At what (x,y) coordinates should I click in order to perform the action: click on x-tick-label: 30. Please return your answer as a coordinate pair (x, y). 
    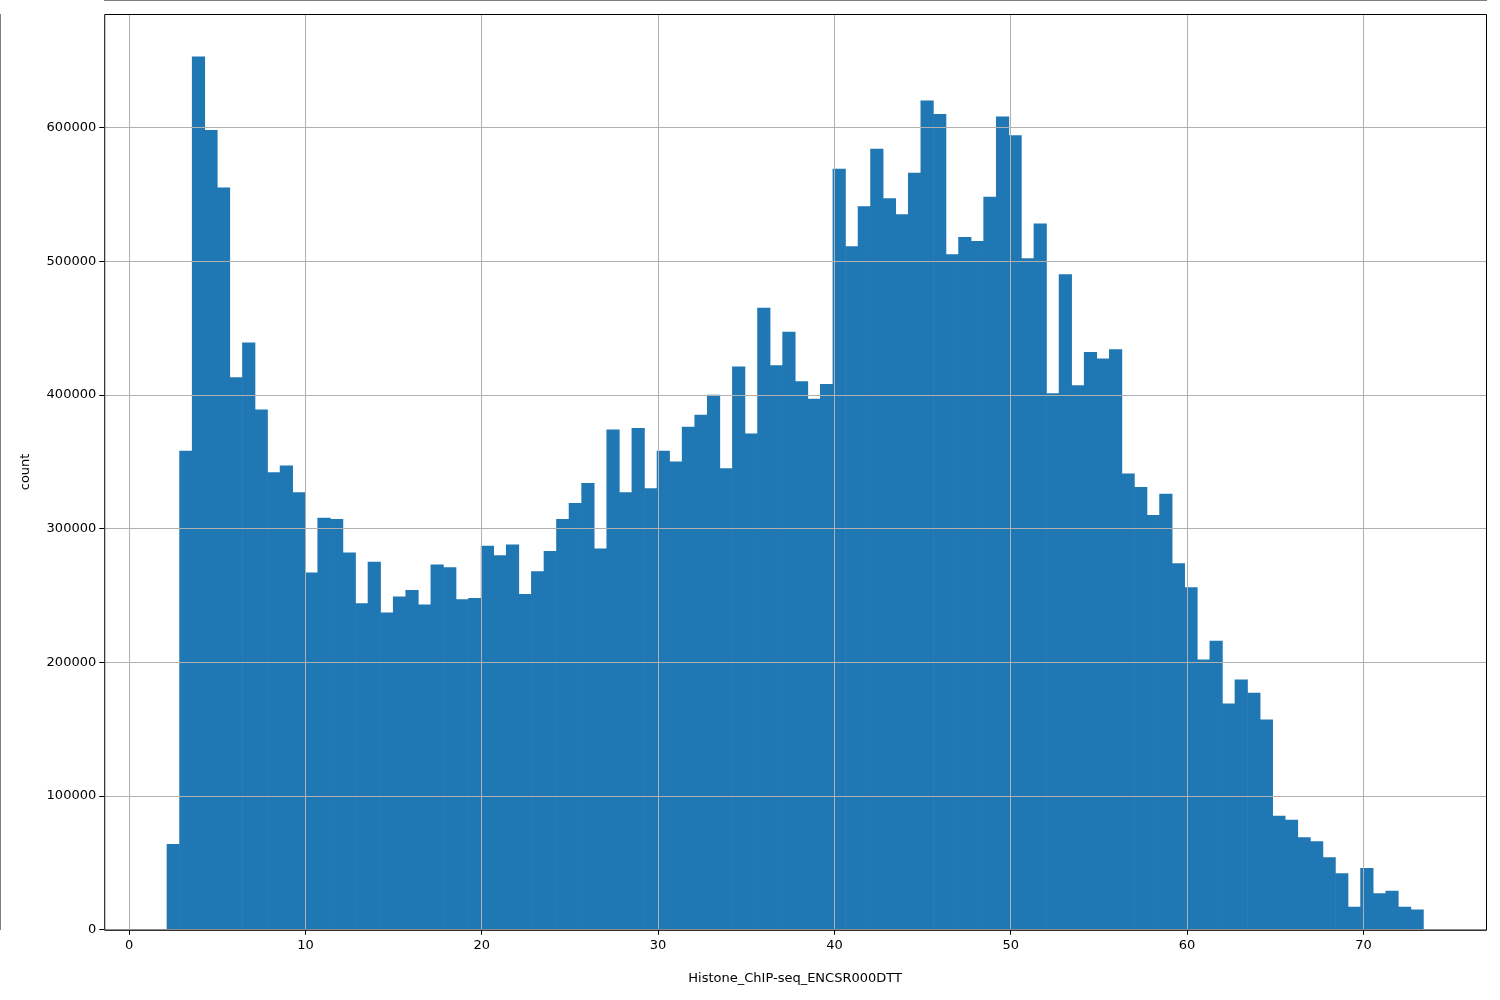
    Looking at the image, I should click on (658, 944).